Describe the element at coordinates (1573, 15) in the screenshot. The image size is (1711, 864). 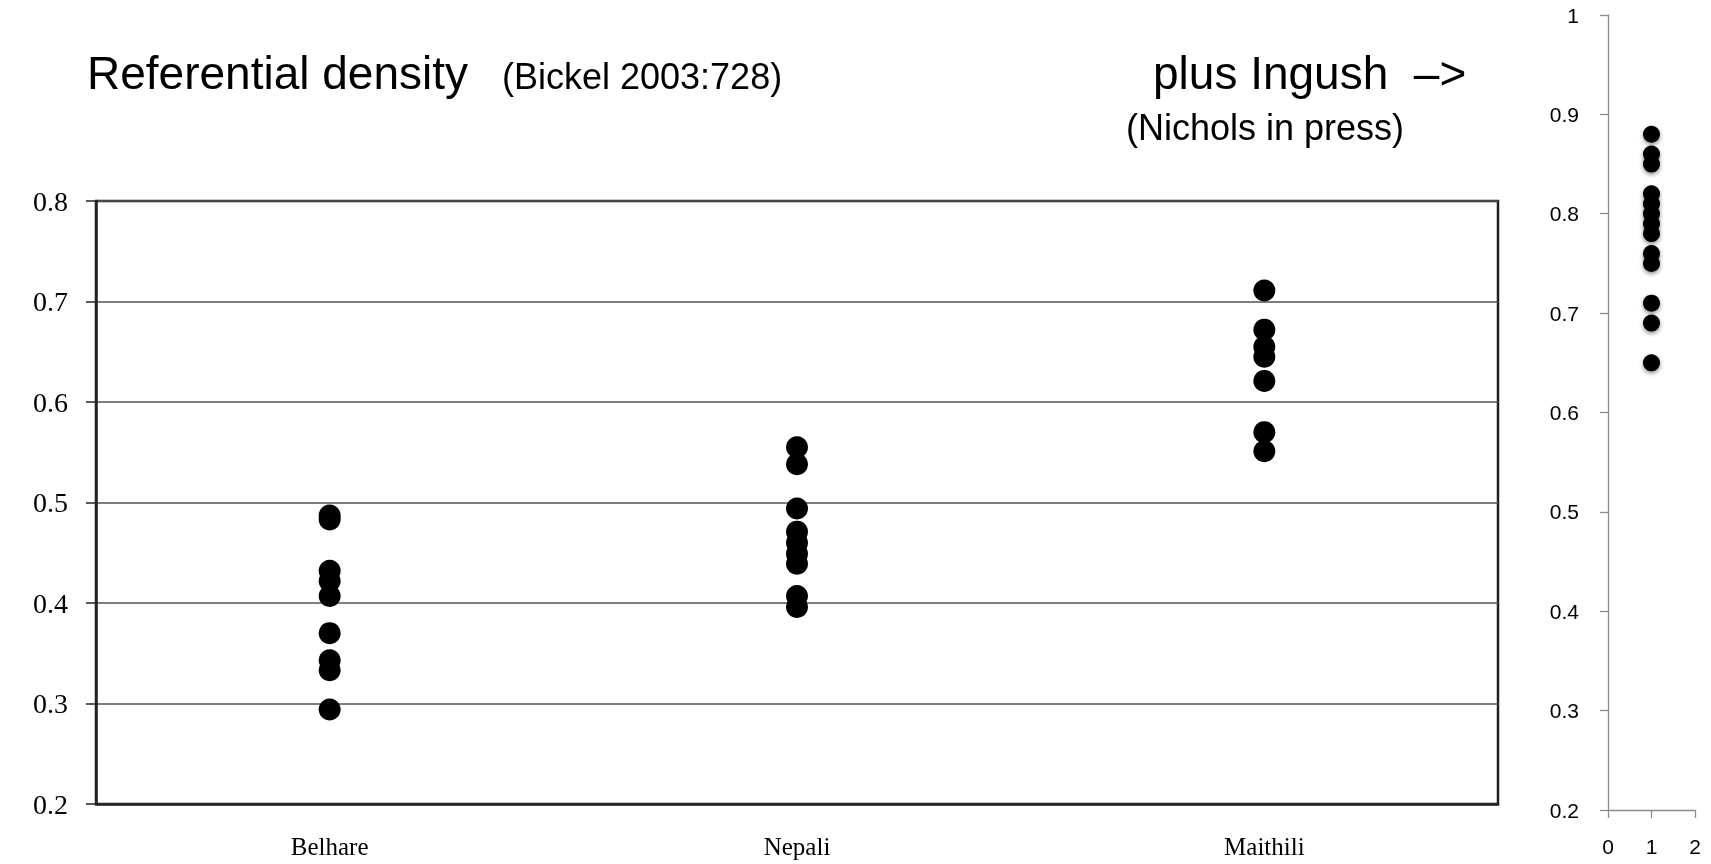
I see `y-tick-label: 1` at that location.